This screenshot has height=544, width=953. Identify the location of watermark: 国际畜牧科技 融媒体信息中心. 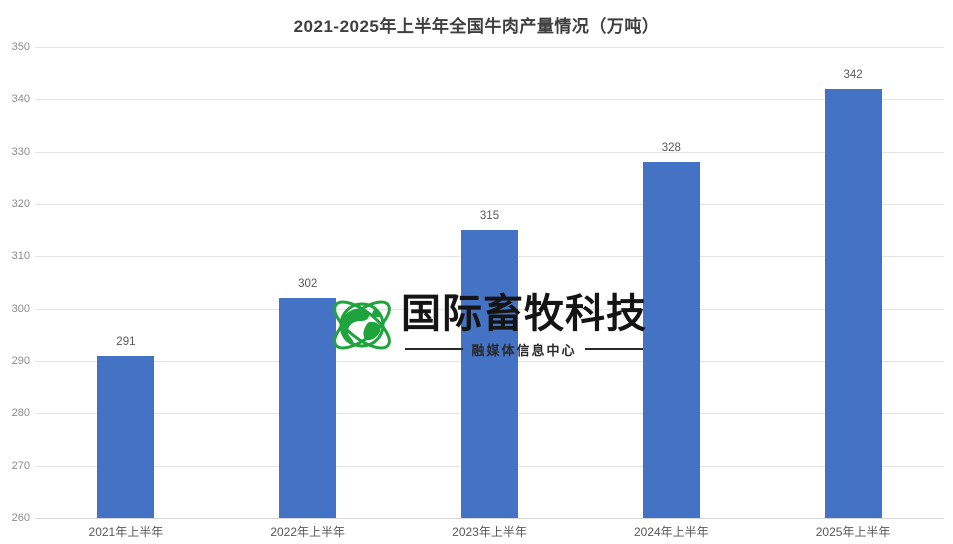
(487, 325).